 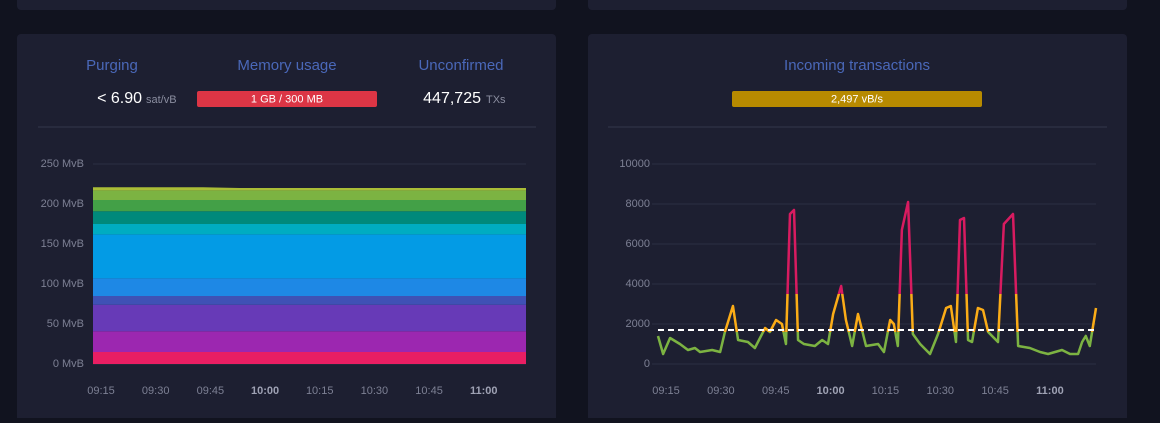 I want to click on stat-label: Unconfirmed, so click(x=460, y=65).